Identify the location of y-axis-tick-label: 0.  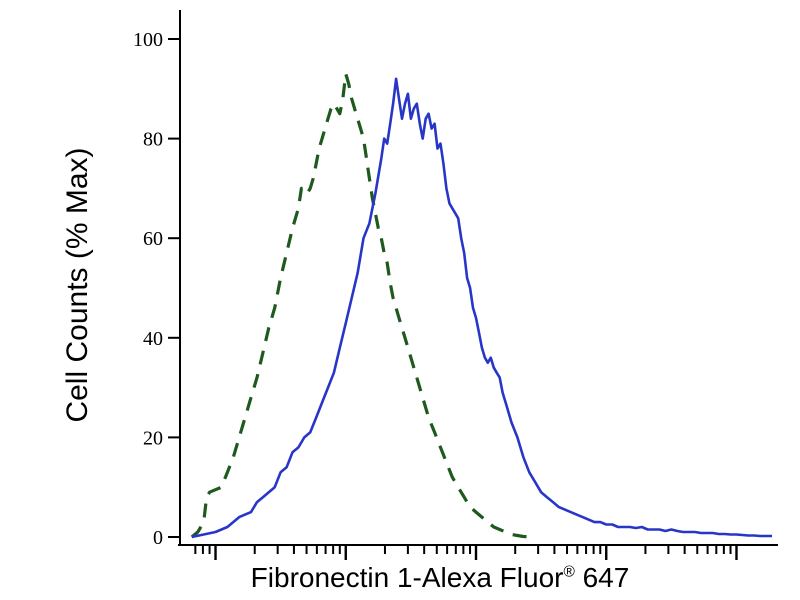
(158, 538).